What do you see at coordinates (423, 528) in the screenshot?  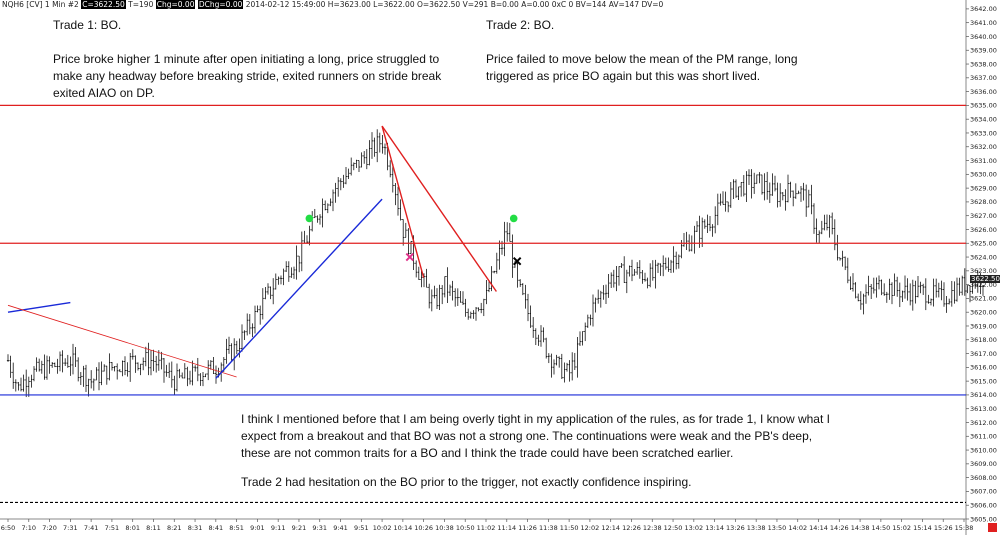 I see `x-tick-label: 10:26` at bounding box center [423, 528].